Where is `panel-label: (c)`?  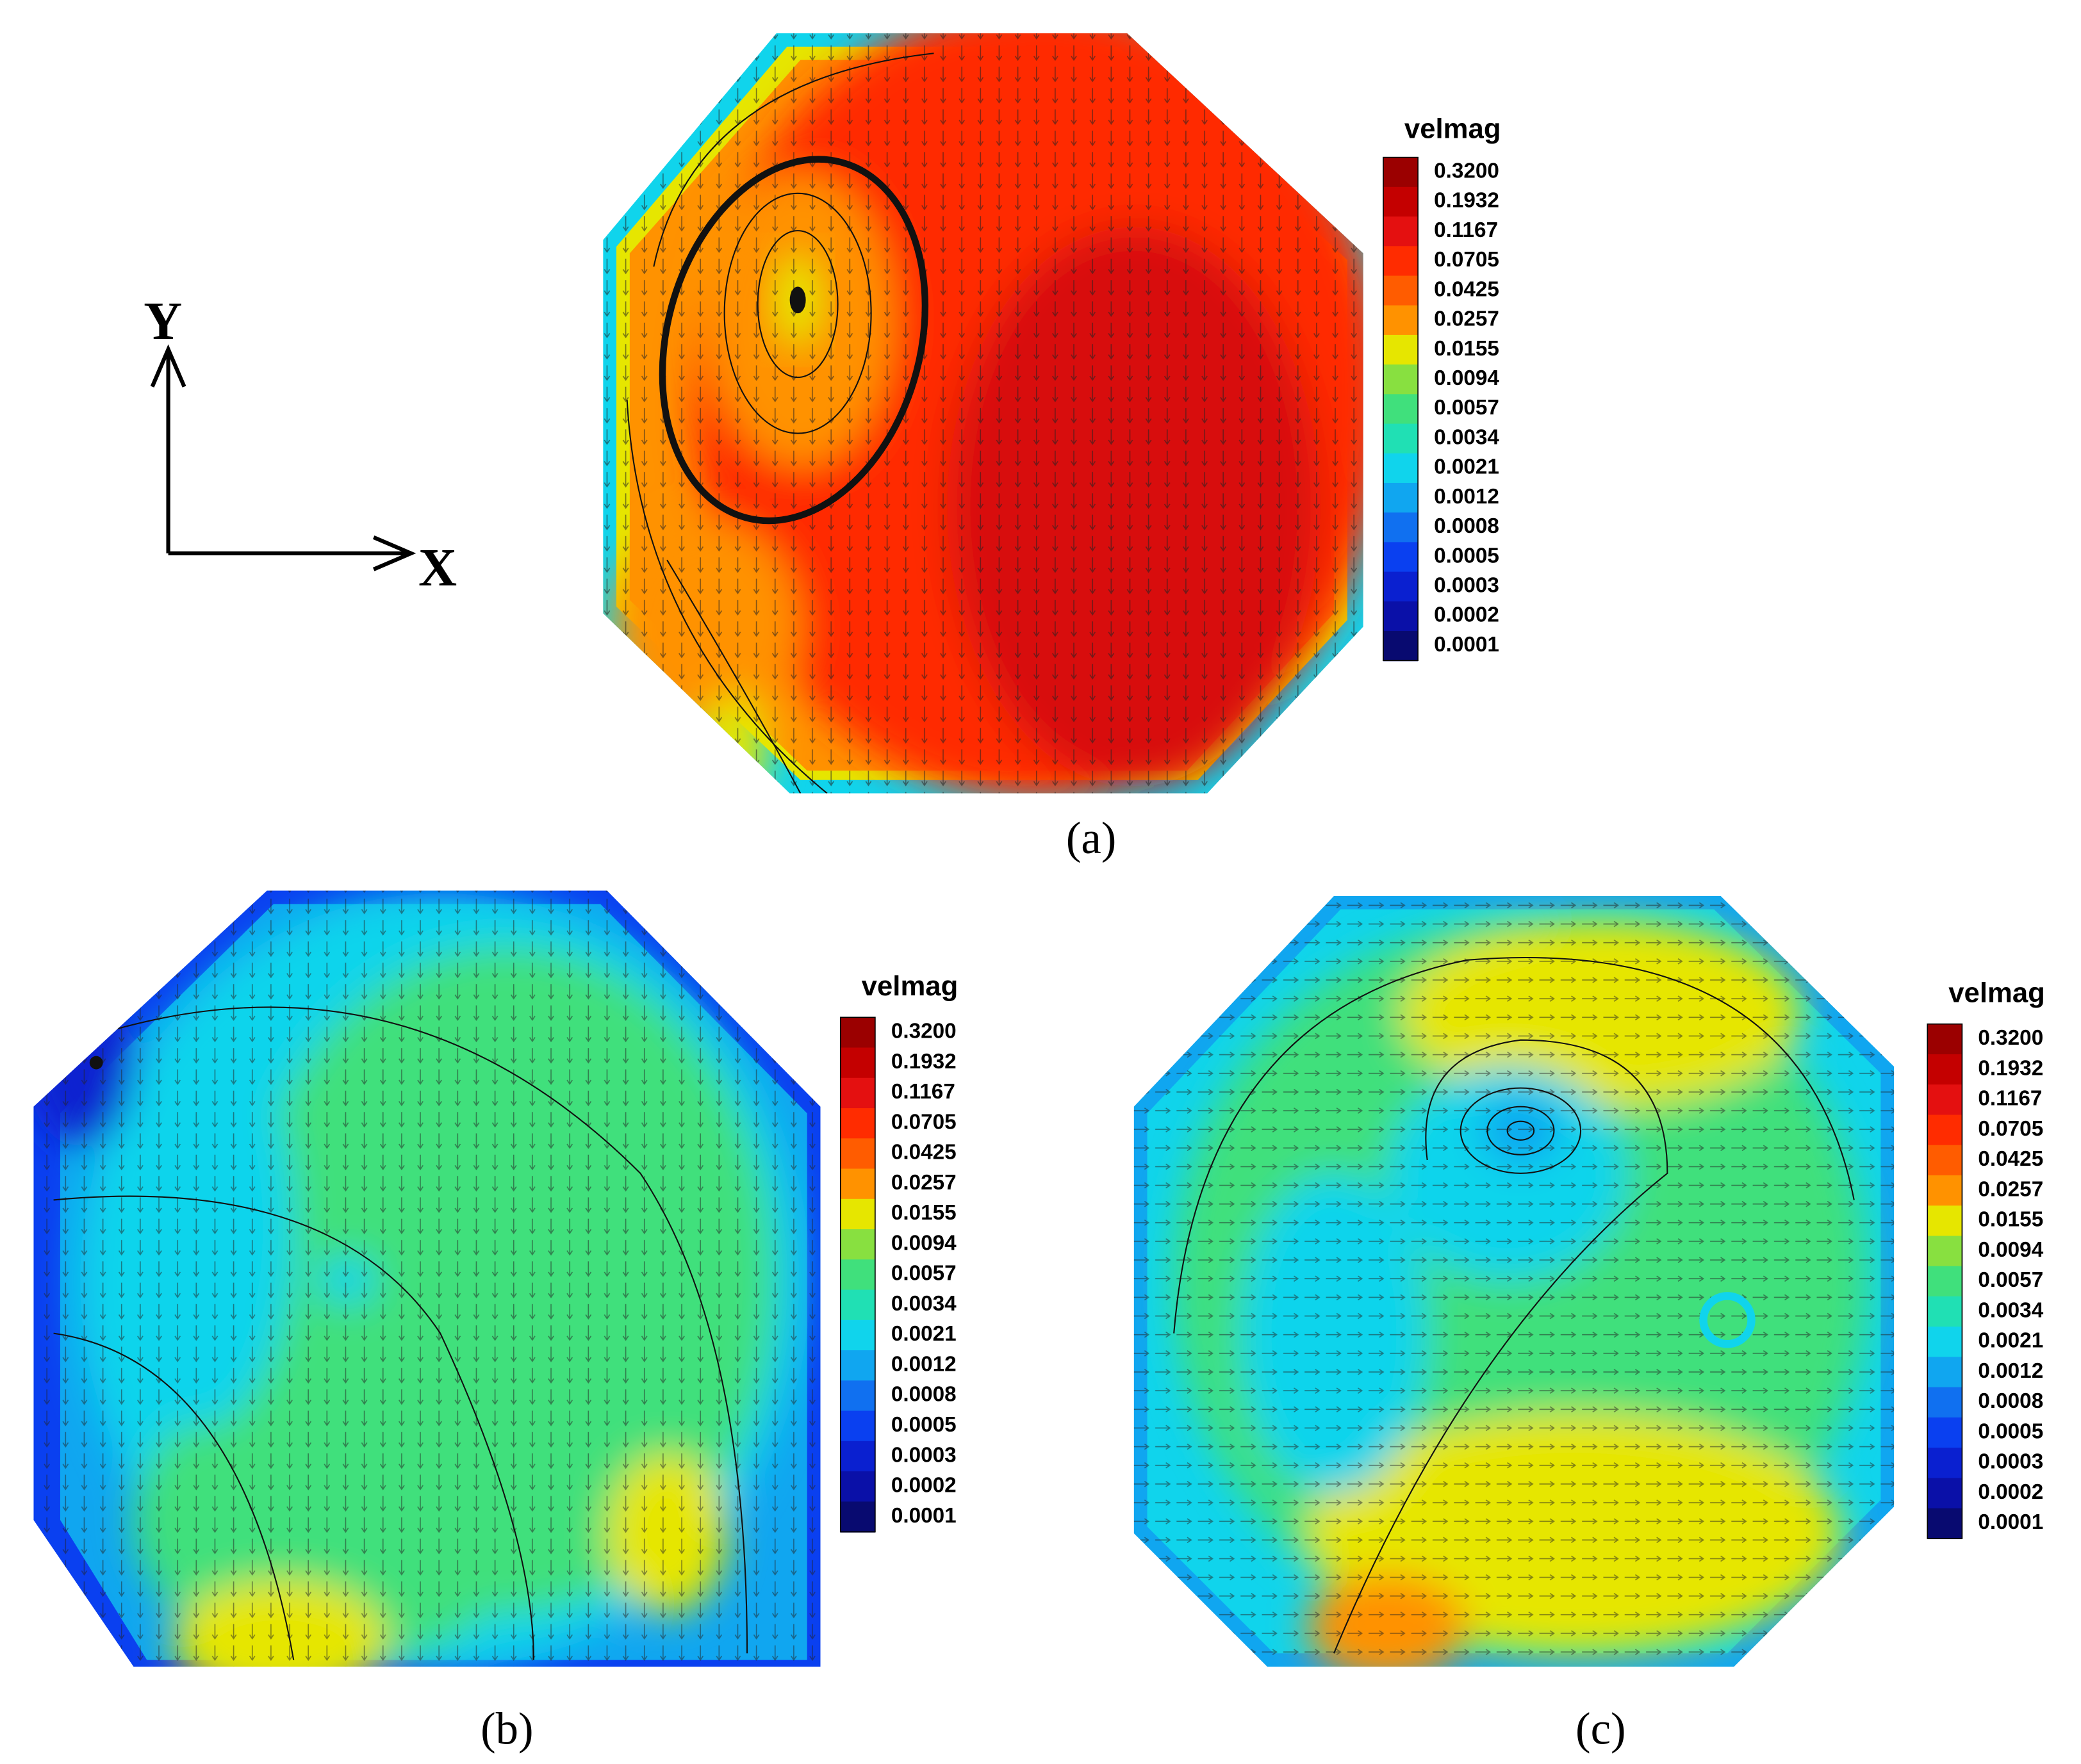
panel-label: (c) is located at coordinates (1600, 1729).